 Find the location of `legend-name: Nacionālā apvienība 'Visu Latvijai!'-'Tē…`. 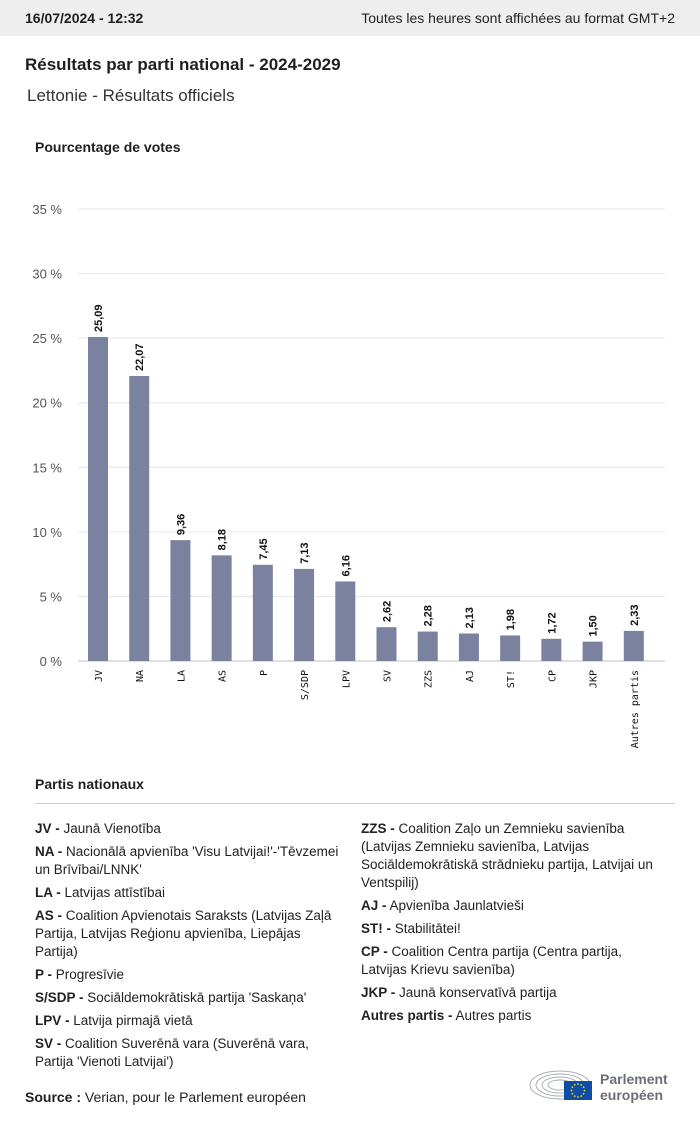

legend-name: Nacionālā apvienība 'Visu Latvijai!'-'Tē… is located at coordinates (187, 860).